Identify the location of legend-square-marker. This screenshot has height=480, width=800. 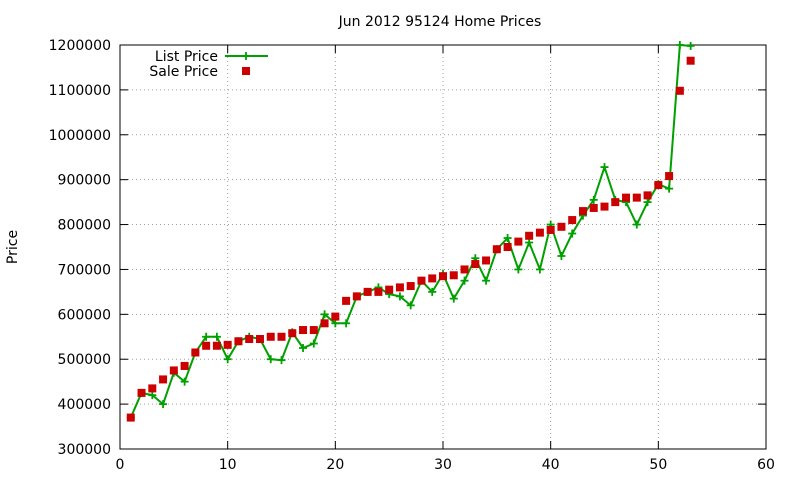
(246, 71).